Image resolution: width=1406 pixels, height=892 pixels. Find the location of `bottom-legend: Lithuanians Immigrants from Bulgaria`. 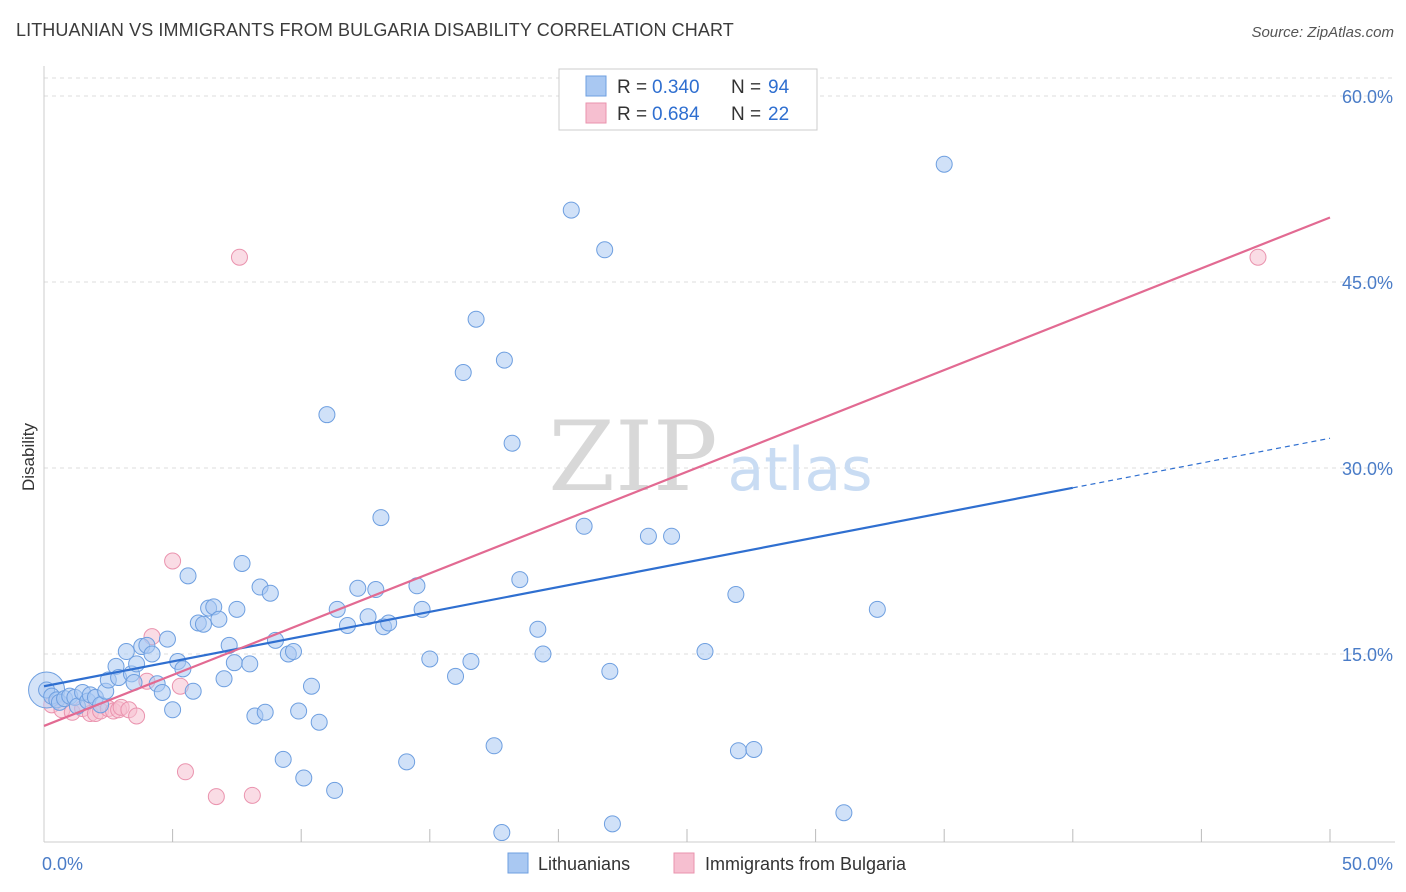

bottom-legend: Lithuanians Immigrants from Bulgaria is located at coordinates (707, 863).